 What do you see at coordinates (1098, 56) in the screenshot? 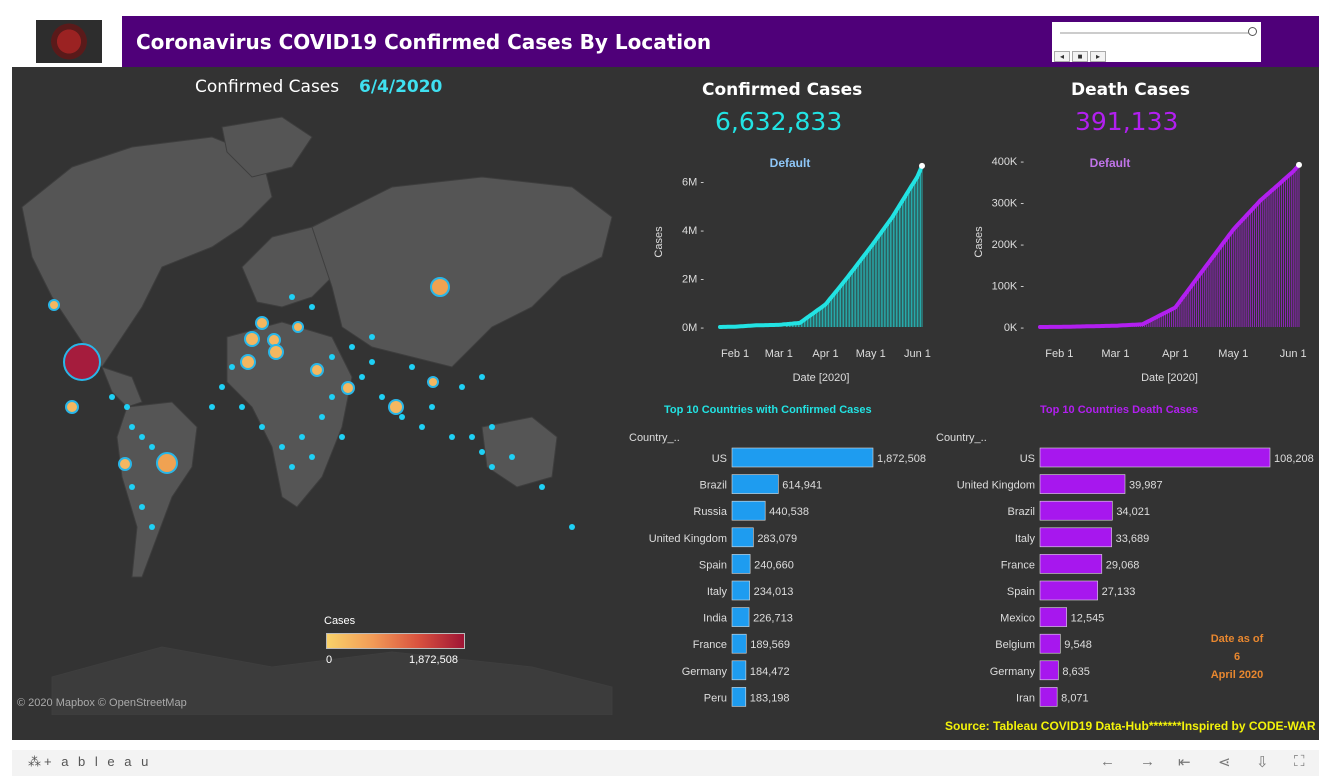
I see `slider-forward-icon: ▸` at bounding box center [1098, 56].